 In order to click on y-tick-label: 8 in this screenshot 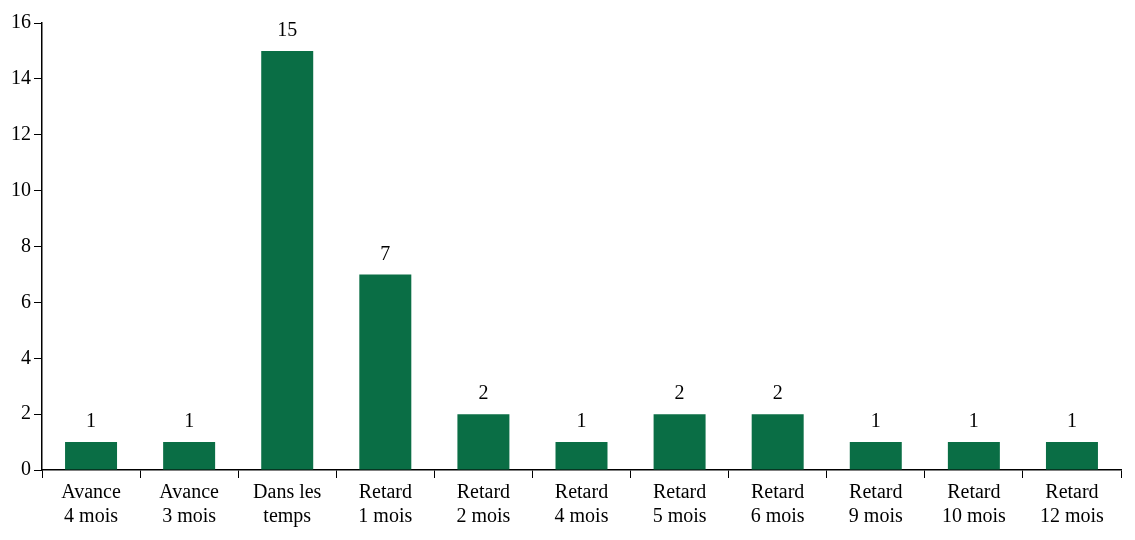, I will do `click(26, 244)`.